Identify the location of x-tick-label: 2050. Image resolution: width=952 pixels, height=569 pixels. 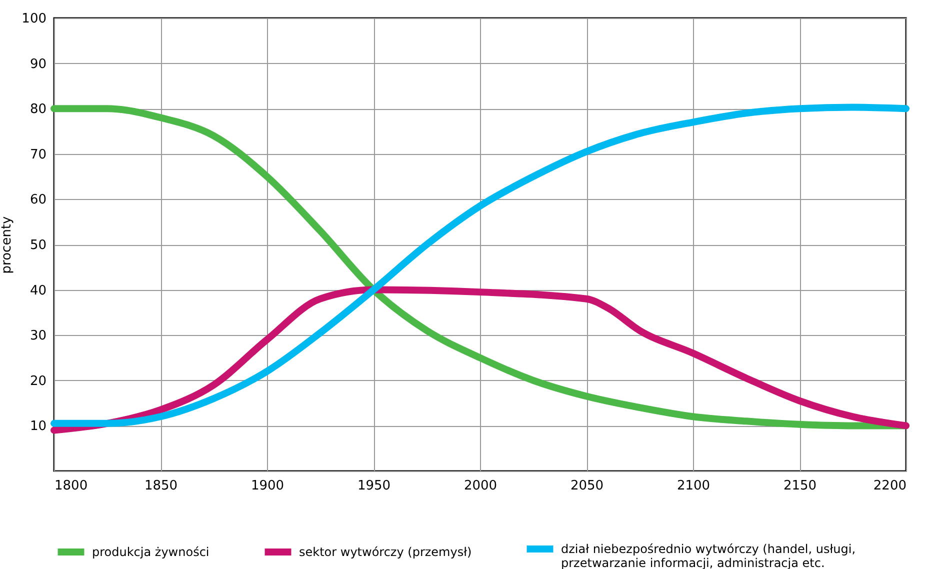
(587, 486).